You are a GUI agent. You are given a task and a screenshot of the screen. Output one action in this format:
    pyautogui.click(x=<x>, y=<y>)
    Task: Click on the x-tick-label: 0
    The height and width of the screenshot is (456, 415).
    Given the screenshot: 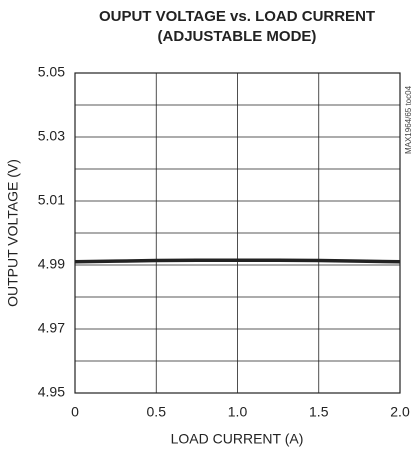 What is the action you would take?
    pyautogui.click(x=75, y=412)
    